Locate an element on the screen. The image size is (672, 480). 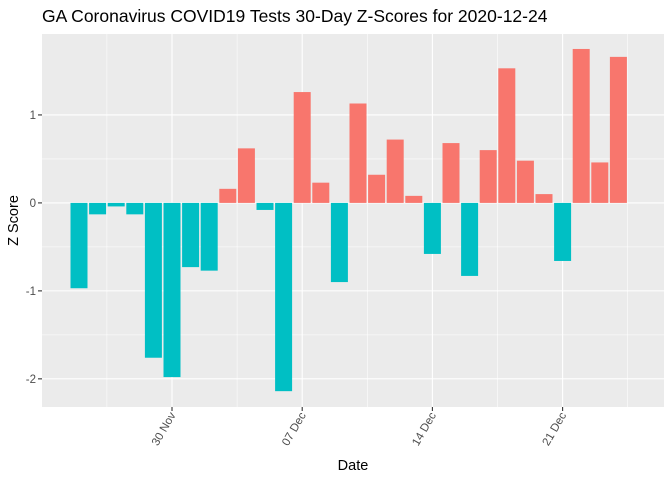
x-axis: 30 Nov 07 Dec 14 Dec 21 Dec is located at coordinates (359, 427).